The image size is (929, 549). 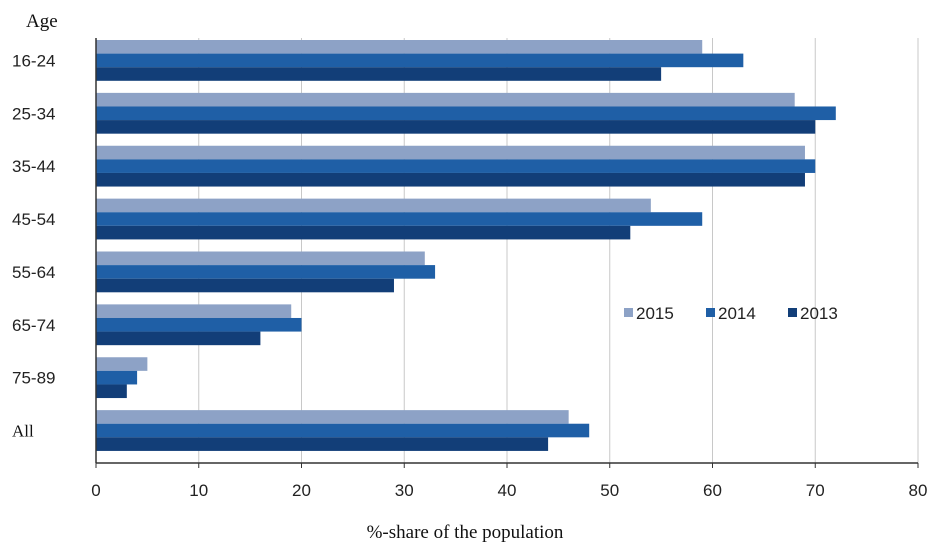 I want to click on category-label: All, so click(x=23, y=431).